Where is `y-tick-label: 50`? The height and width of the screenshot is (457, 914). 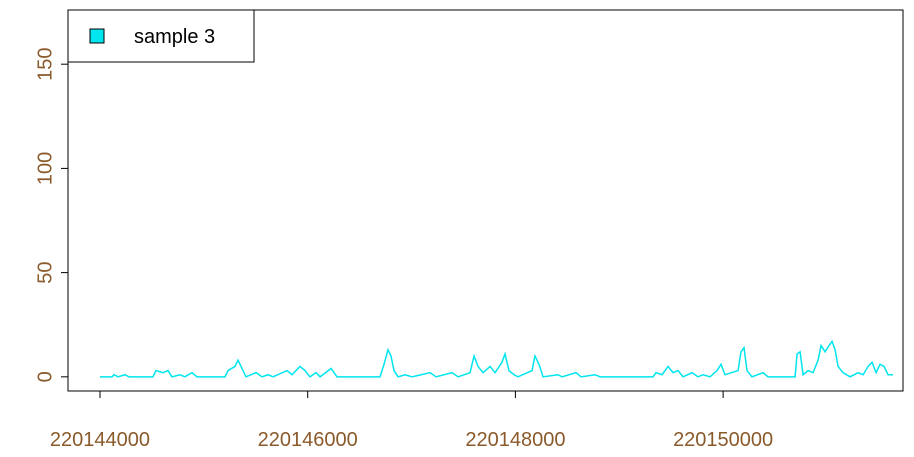 y-tick-label: 50 is located at coordinates (45, 272).